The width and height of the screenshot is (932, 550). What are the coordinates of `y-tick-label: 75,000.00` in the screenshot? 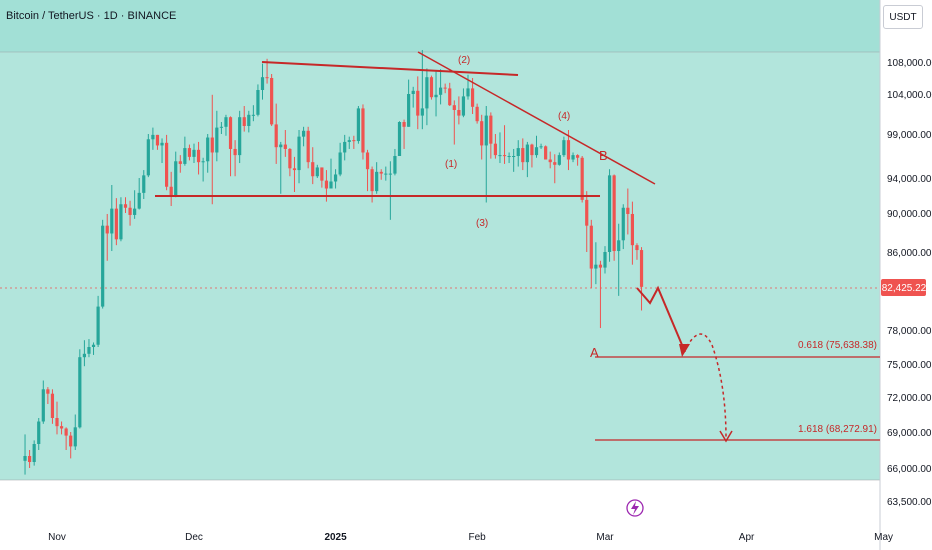 It's located at (909, 365).